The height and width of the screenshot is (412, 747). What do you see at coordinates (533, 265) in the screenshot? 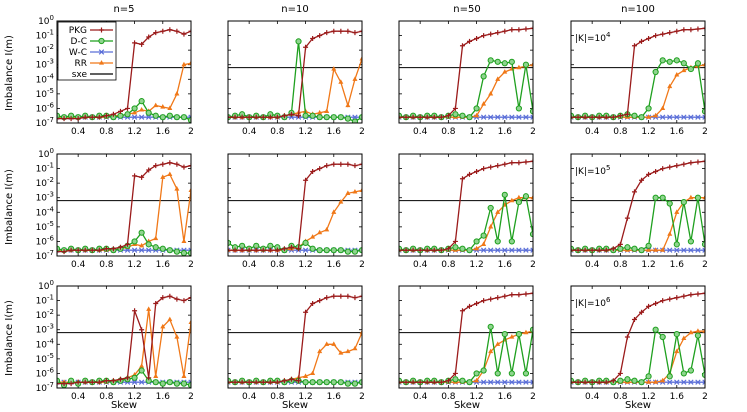
I see `x-tick-label: 2` at bounding box center [533, 265].